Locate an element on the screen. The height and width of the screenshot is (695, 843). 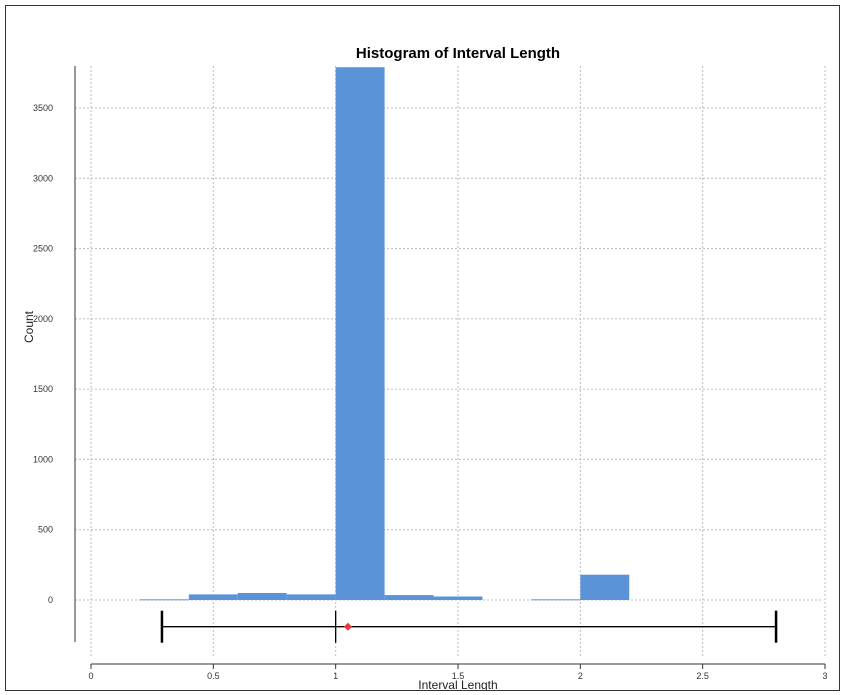
x-tick-label: 1.5 is located at coordinates (458, 676).